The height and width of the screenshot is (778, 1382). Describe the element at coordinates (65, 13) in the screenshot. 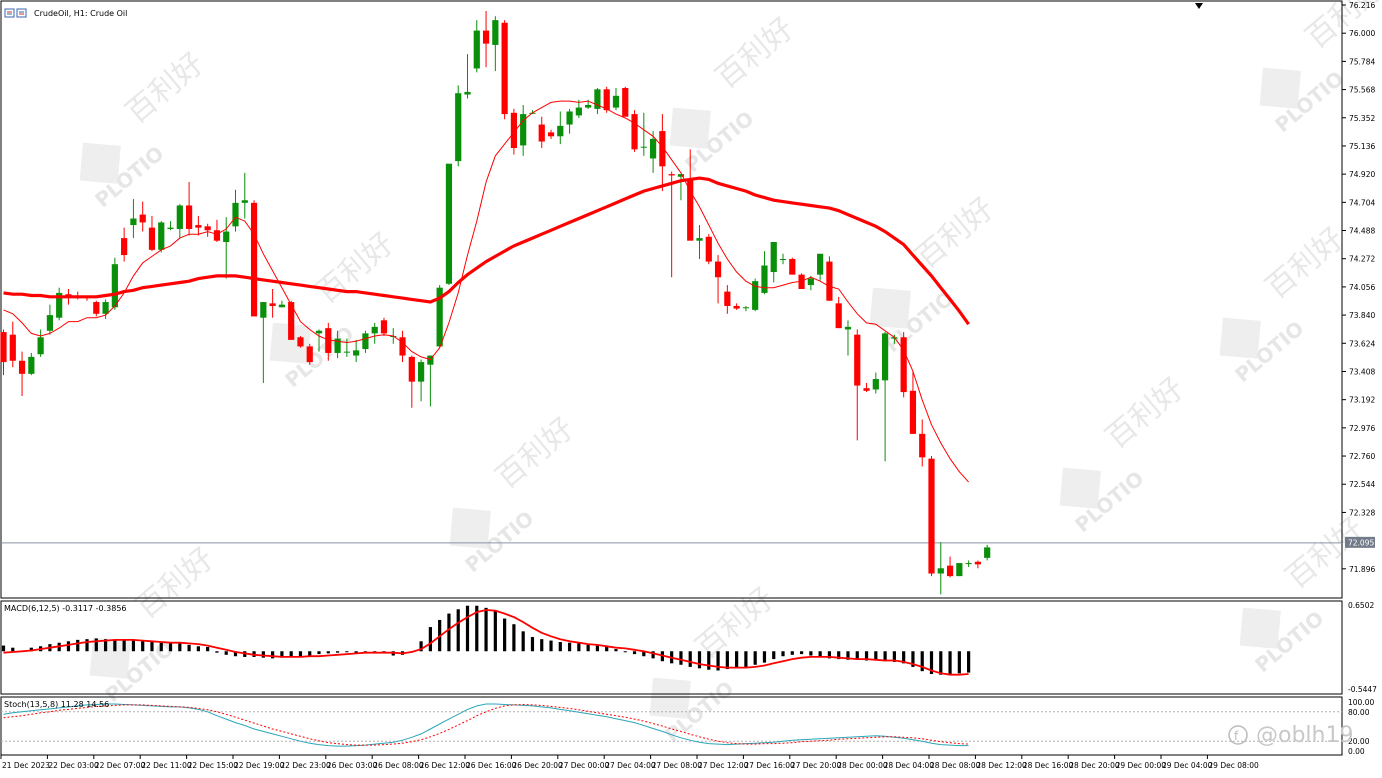

I see `symbol-header: CrudeOil, H1: Crude Oil` at that location.